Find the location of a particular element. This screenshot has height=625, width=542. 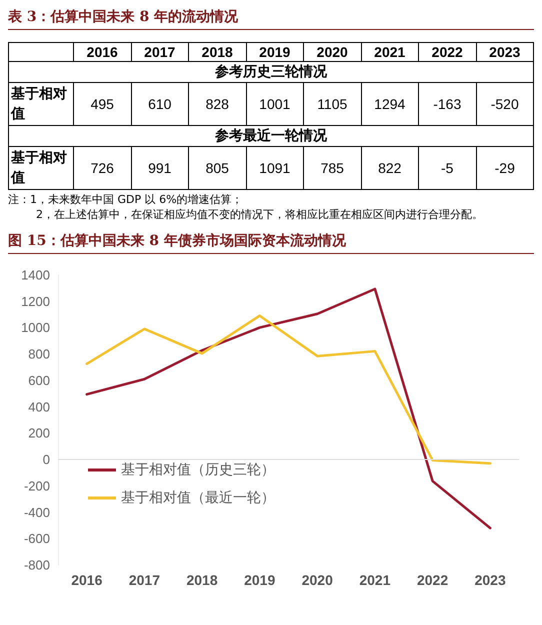

y-tick-label: -200 is located at coordinates (37, 486).